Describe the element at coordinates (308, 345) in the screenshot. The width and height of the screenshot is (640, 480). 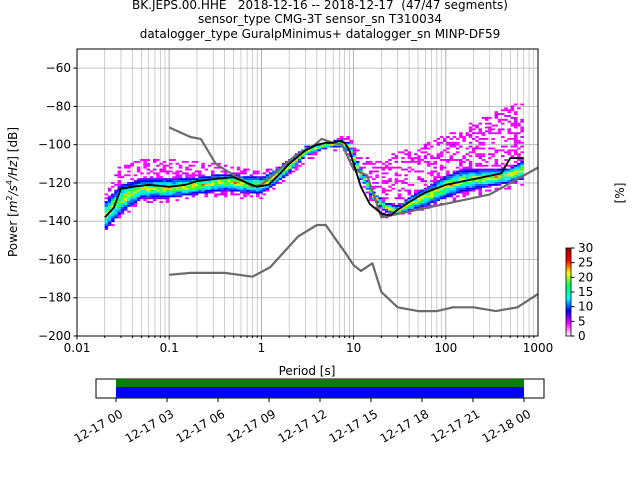
I see `x-axis: 0.01 0.1 1 10 100 1000` at that location.